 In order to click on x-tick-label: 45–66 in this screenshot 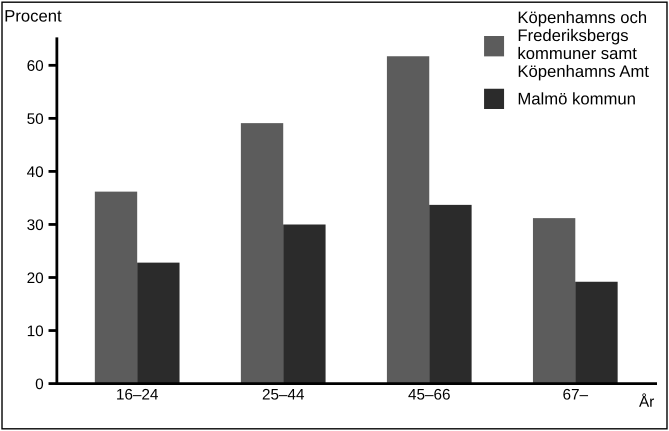, I will do `click(429, 394)`.